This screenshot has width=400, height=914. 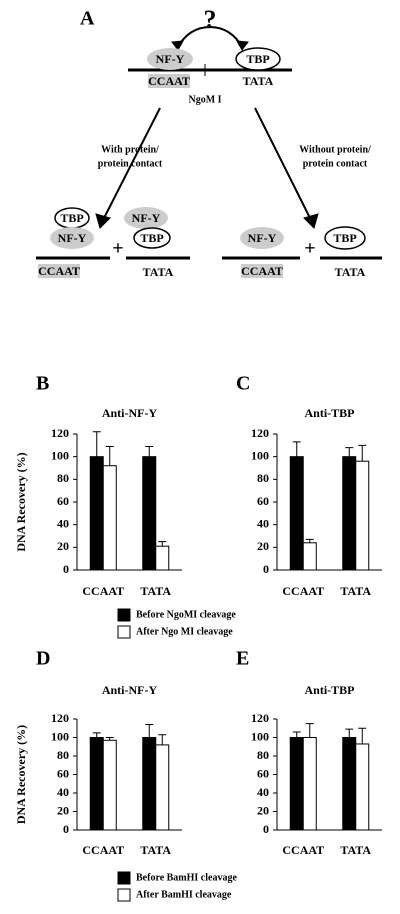 What do you see at coordinates (210, 37) in the screenshot?
I see `arrow` at bounding box center [210, 37].